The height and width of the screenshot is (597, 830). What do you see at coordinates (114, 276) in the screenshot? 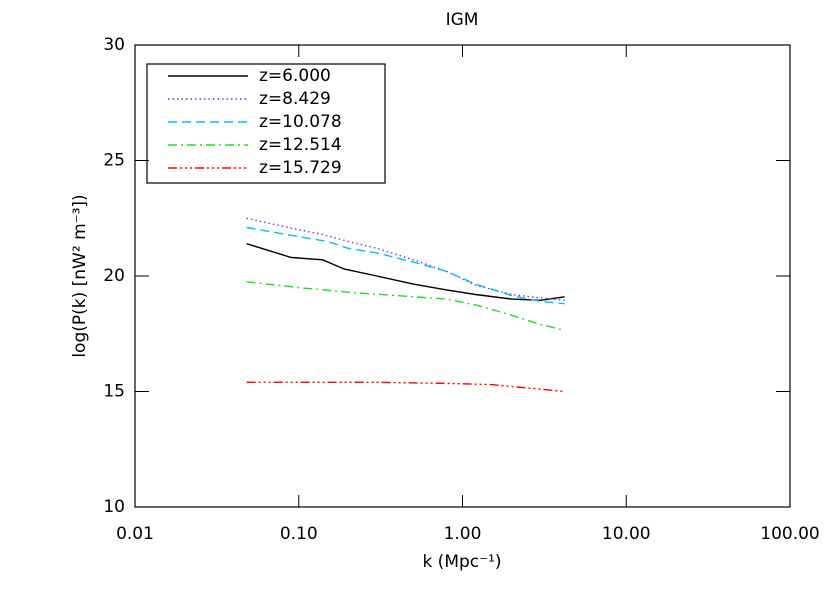
I see `y-tick-label: 20` at bounding box center [114, 276].